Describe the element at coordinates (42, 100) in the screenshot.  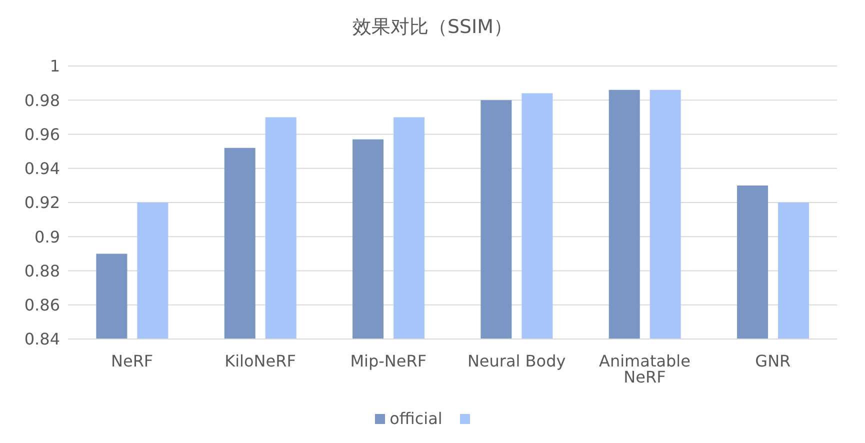
I see `y-tick-label: 0.98` at that location.